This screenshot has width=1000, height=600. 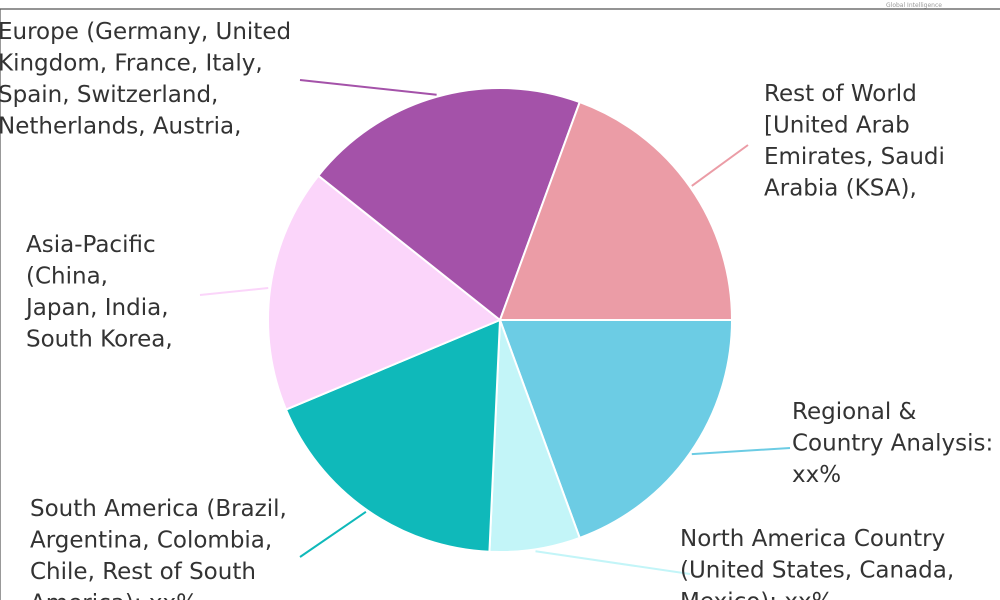 I want to click on leader-line-regional, so click(x=741, y=451).